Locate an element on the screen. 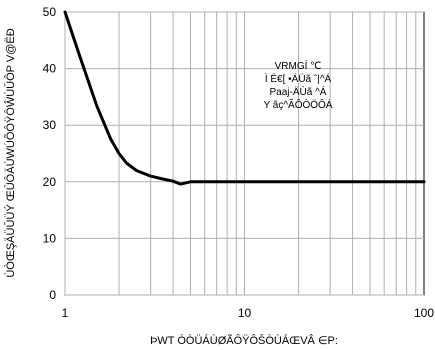 This screenshot has height=350, width=435. y-tick-label: 30 is located at coordinates (50, 125).